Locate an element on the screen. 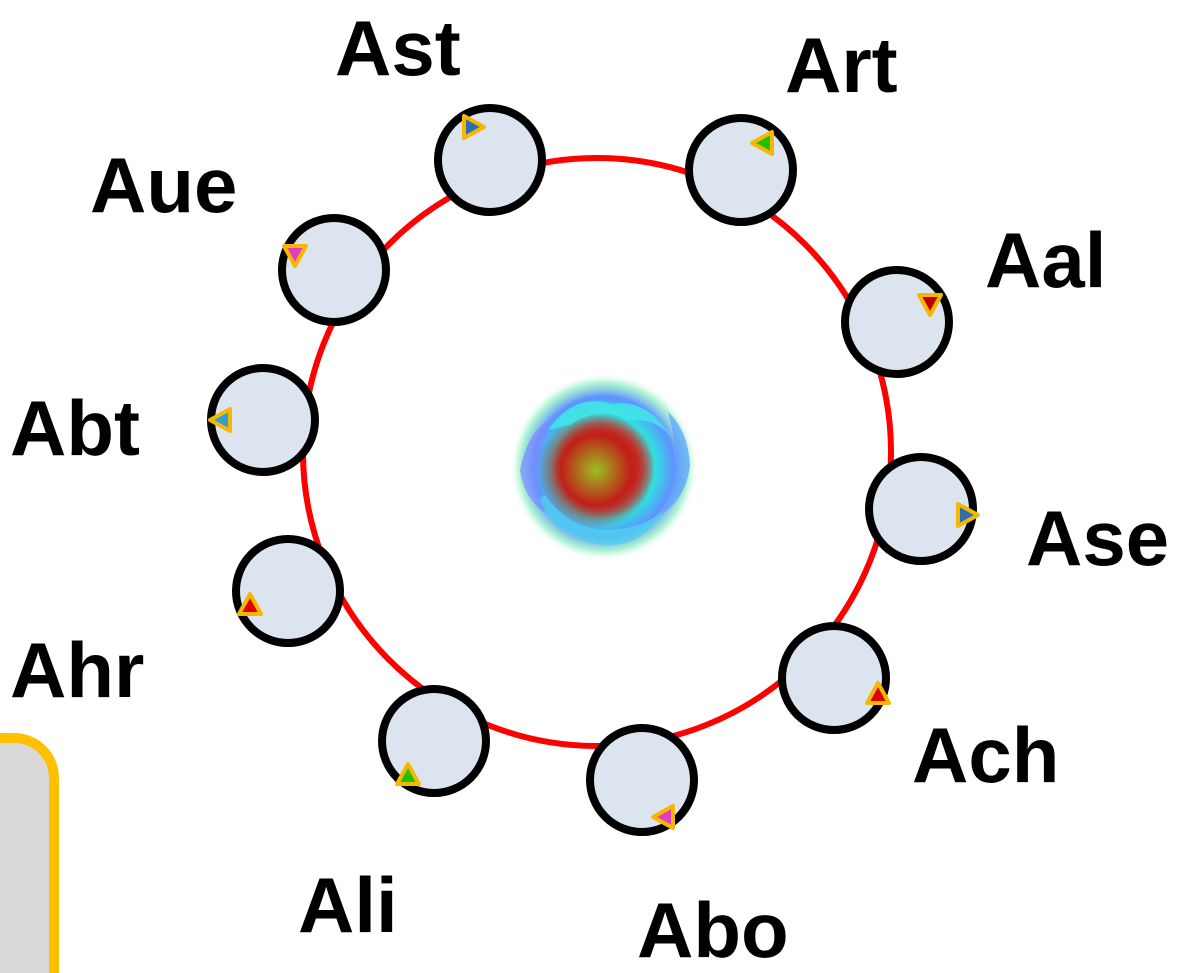 This screenshot has width=1193, height=973. node-marker-ach is located at coordinates (878, 693).